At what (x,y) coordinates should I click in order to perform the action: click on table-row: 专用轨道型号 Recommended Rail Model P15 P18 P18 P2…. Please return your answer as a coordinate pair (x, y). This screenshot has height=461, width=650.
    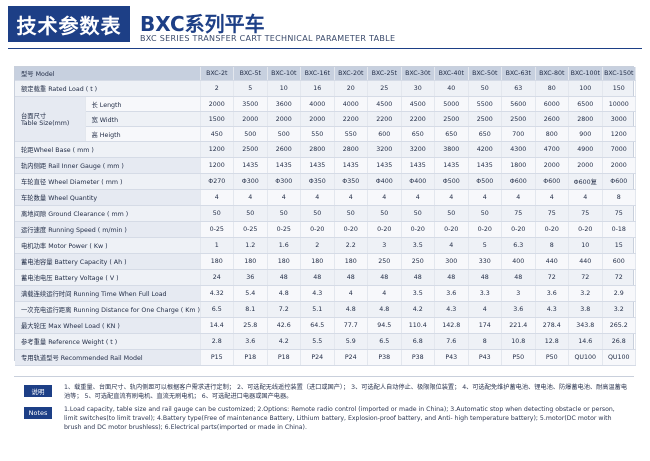
    Looking at the image, I should click on (326, 357).